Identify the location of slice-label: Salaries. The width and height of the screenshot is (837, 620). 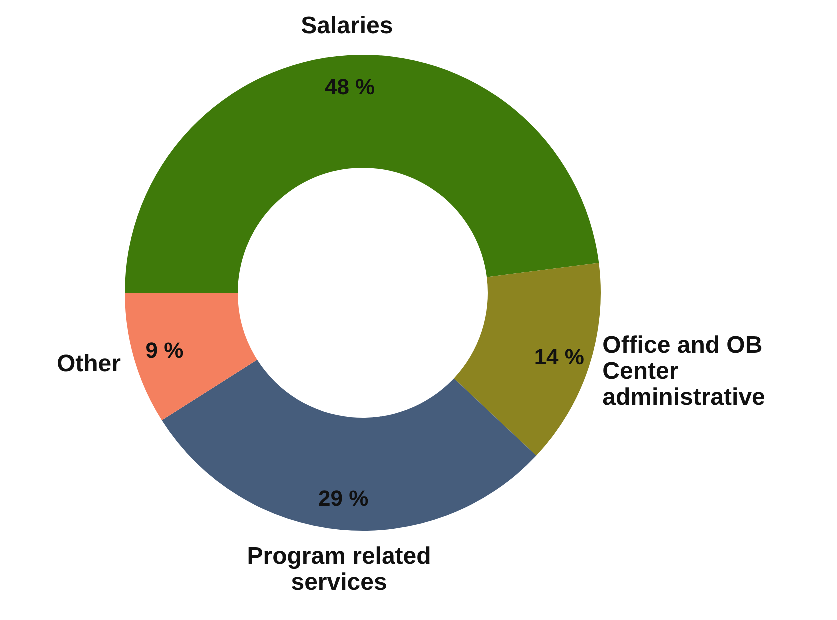
(347, 26).